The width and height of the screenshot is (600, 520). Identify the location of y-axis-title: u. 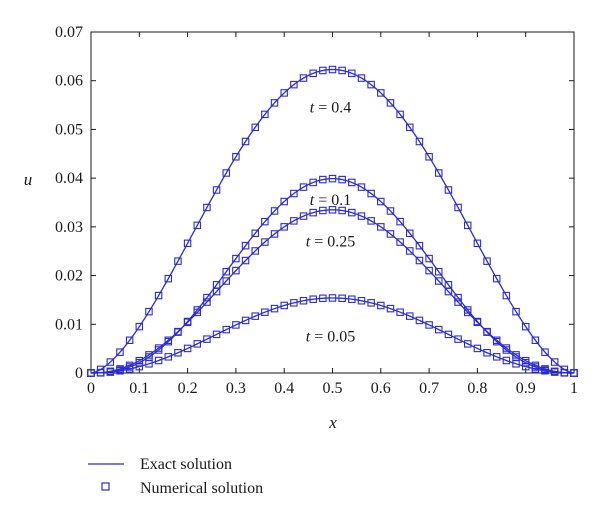
(28, 179).